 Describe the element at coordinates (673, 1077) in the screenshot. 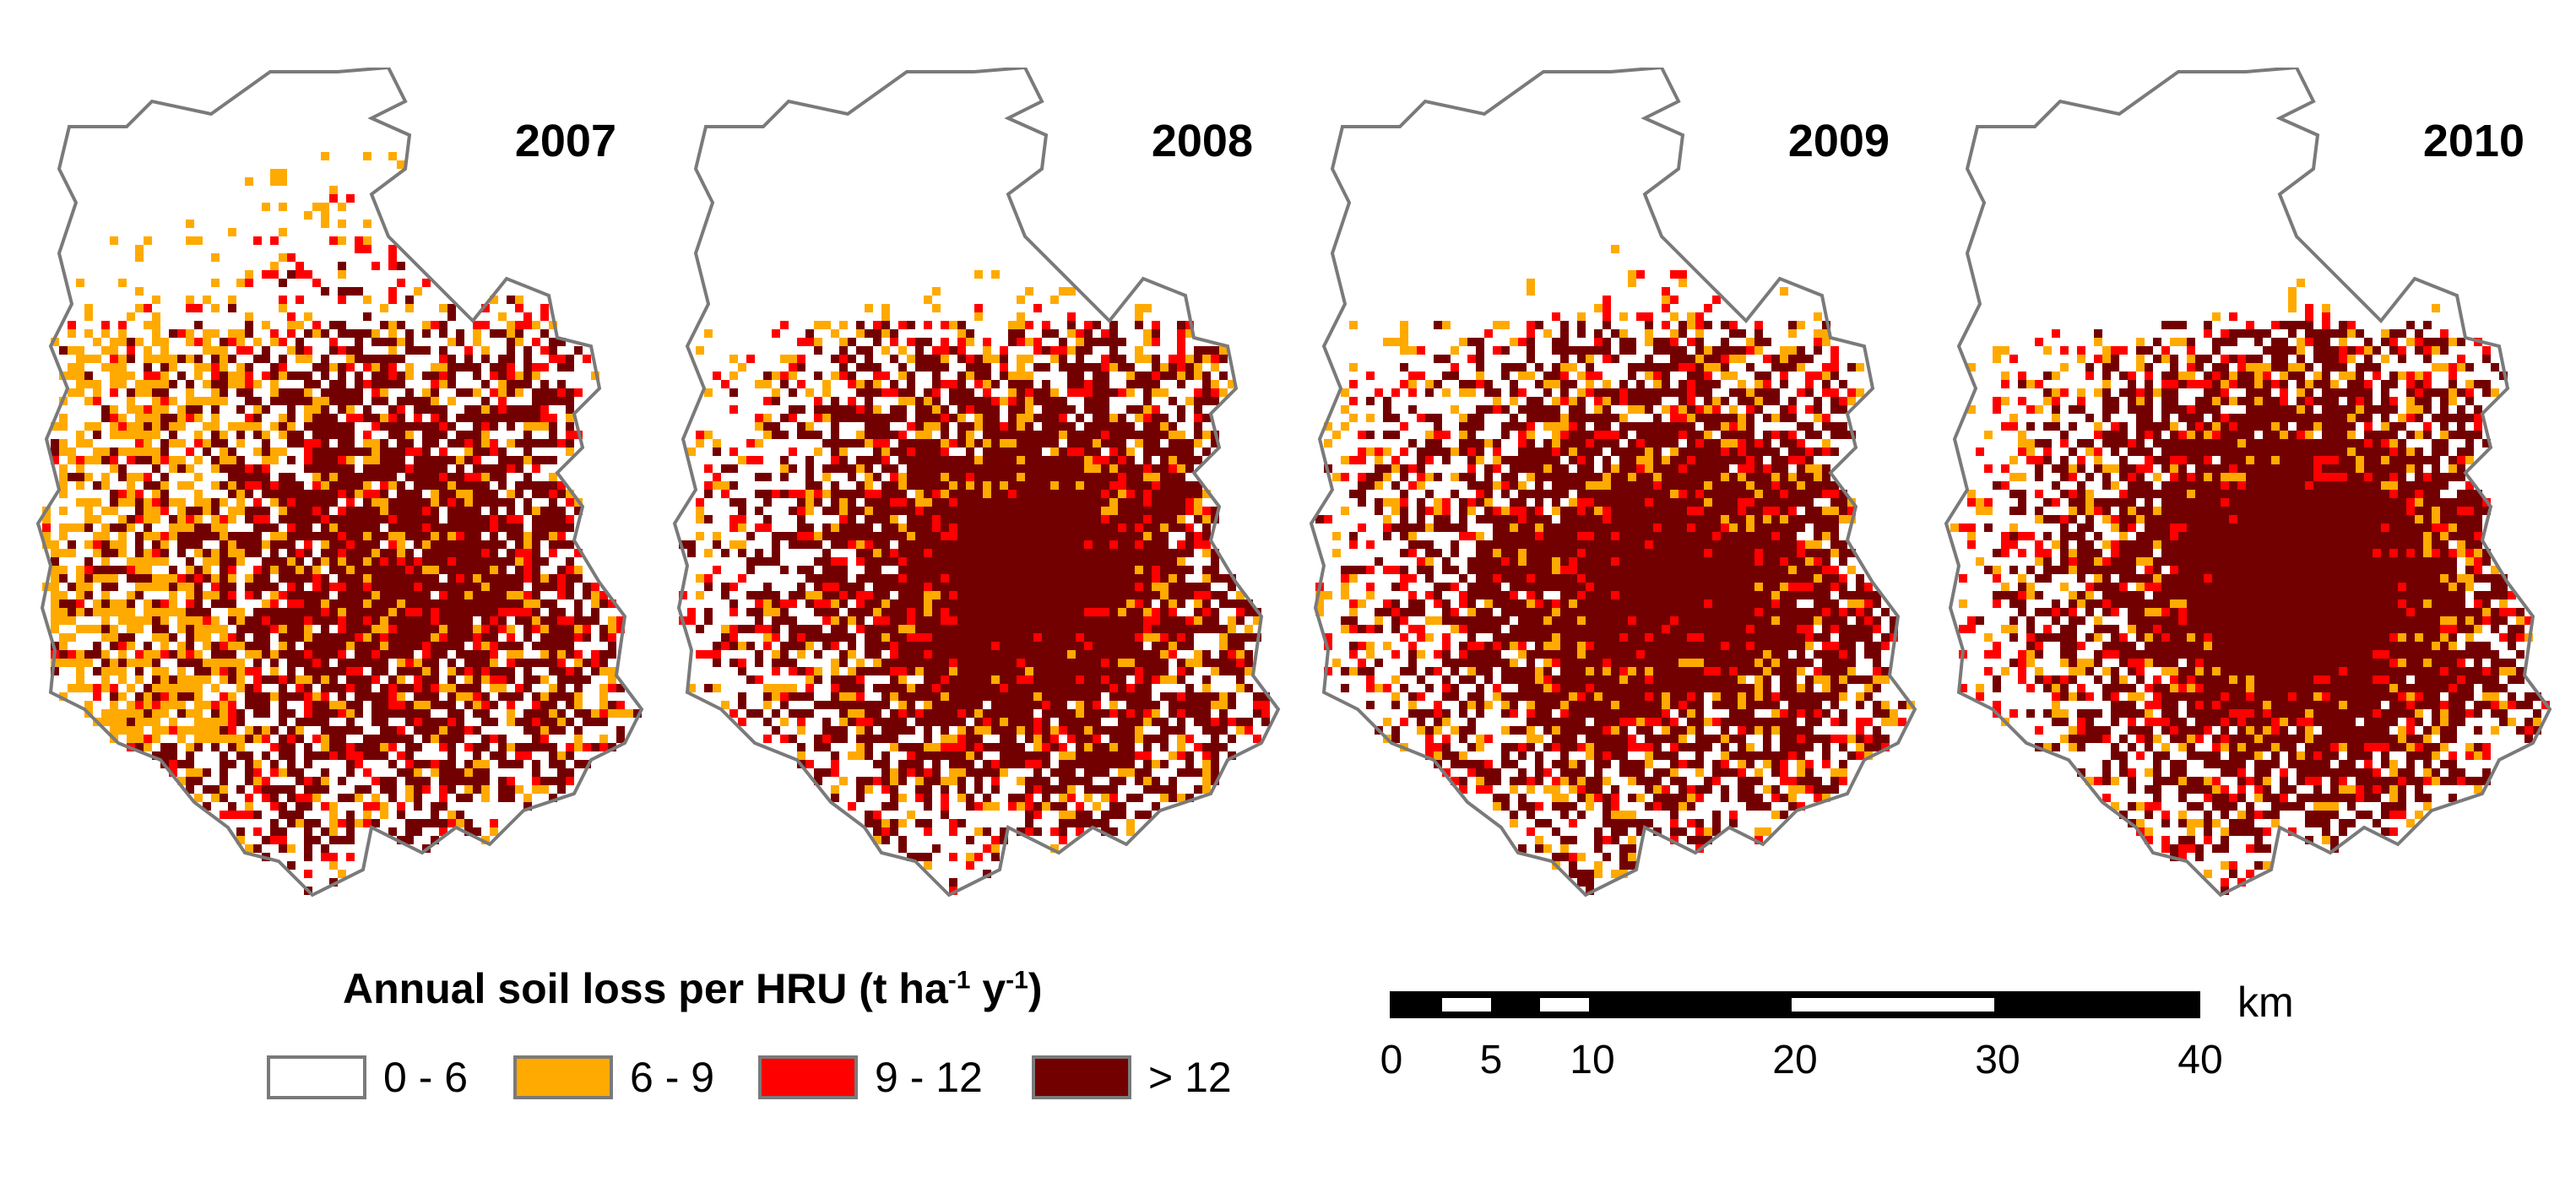

I see `legend-label: 6 - 9` at that location.